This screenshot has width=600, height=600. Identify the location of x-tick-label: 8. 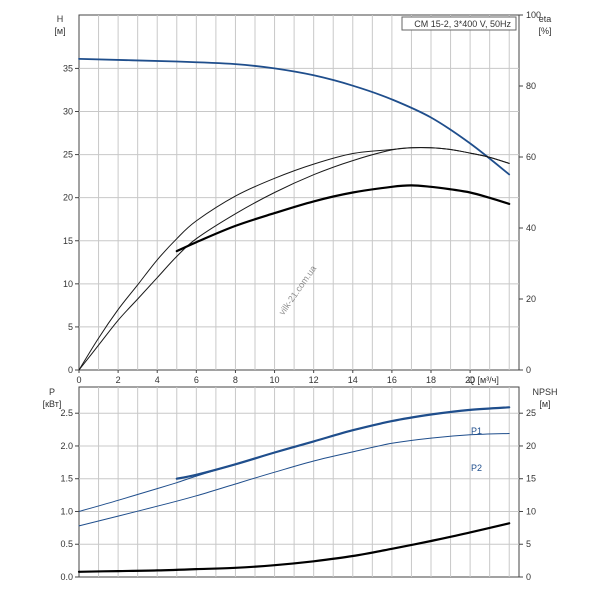
(235, 380).